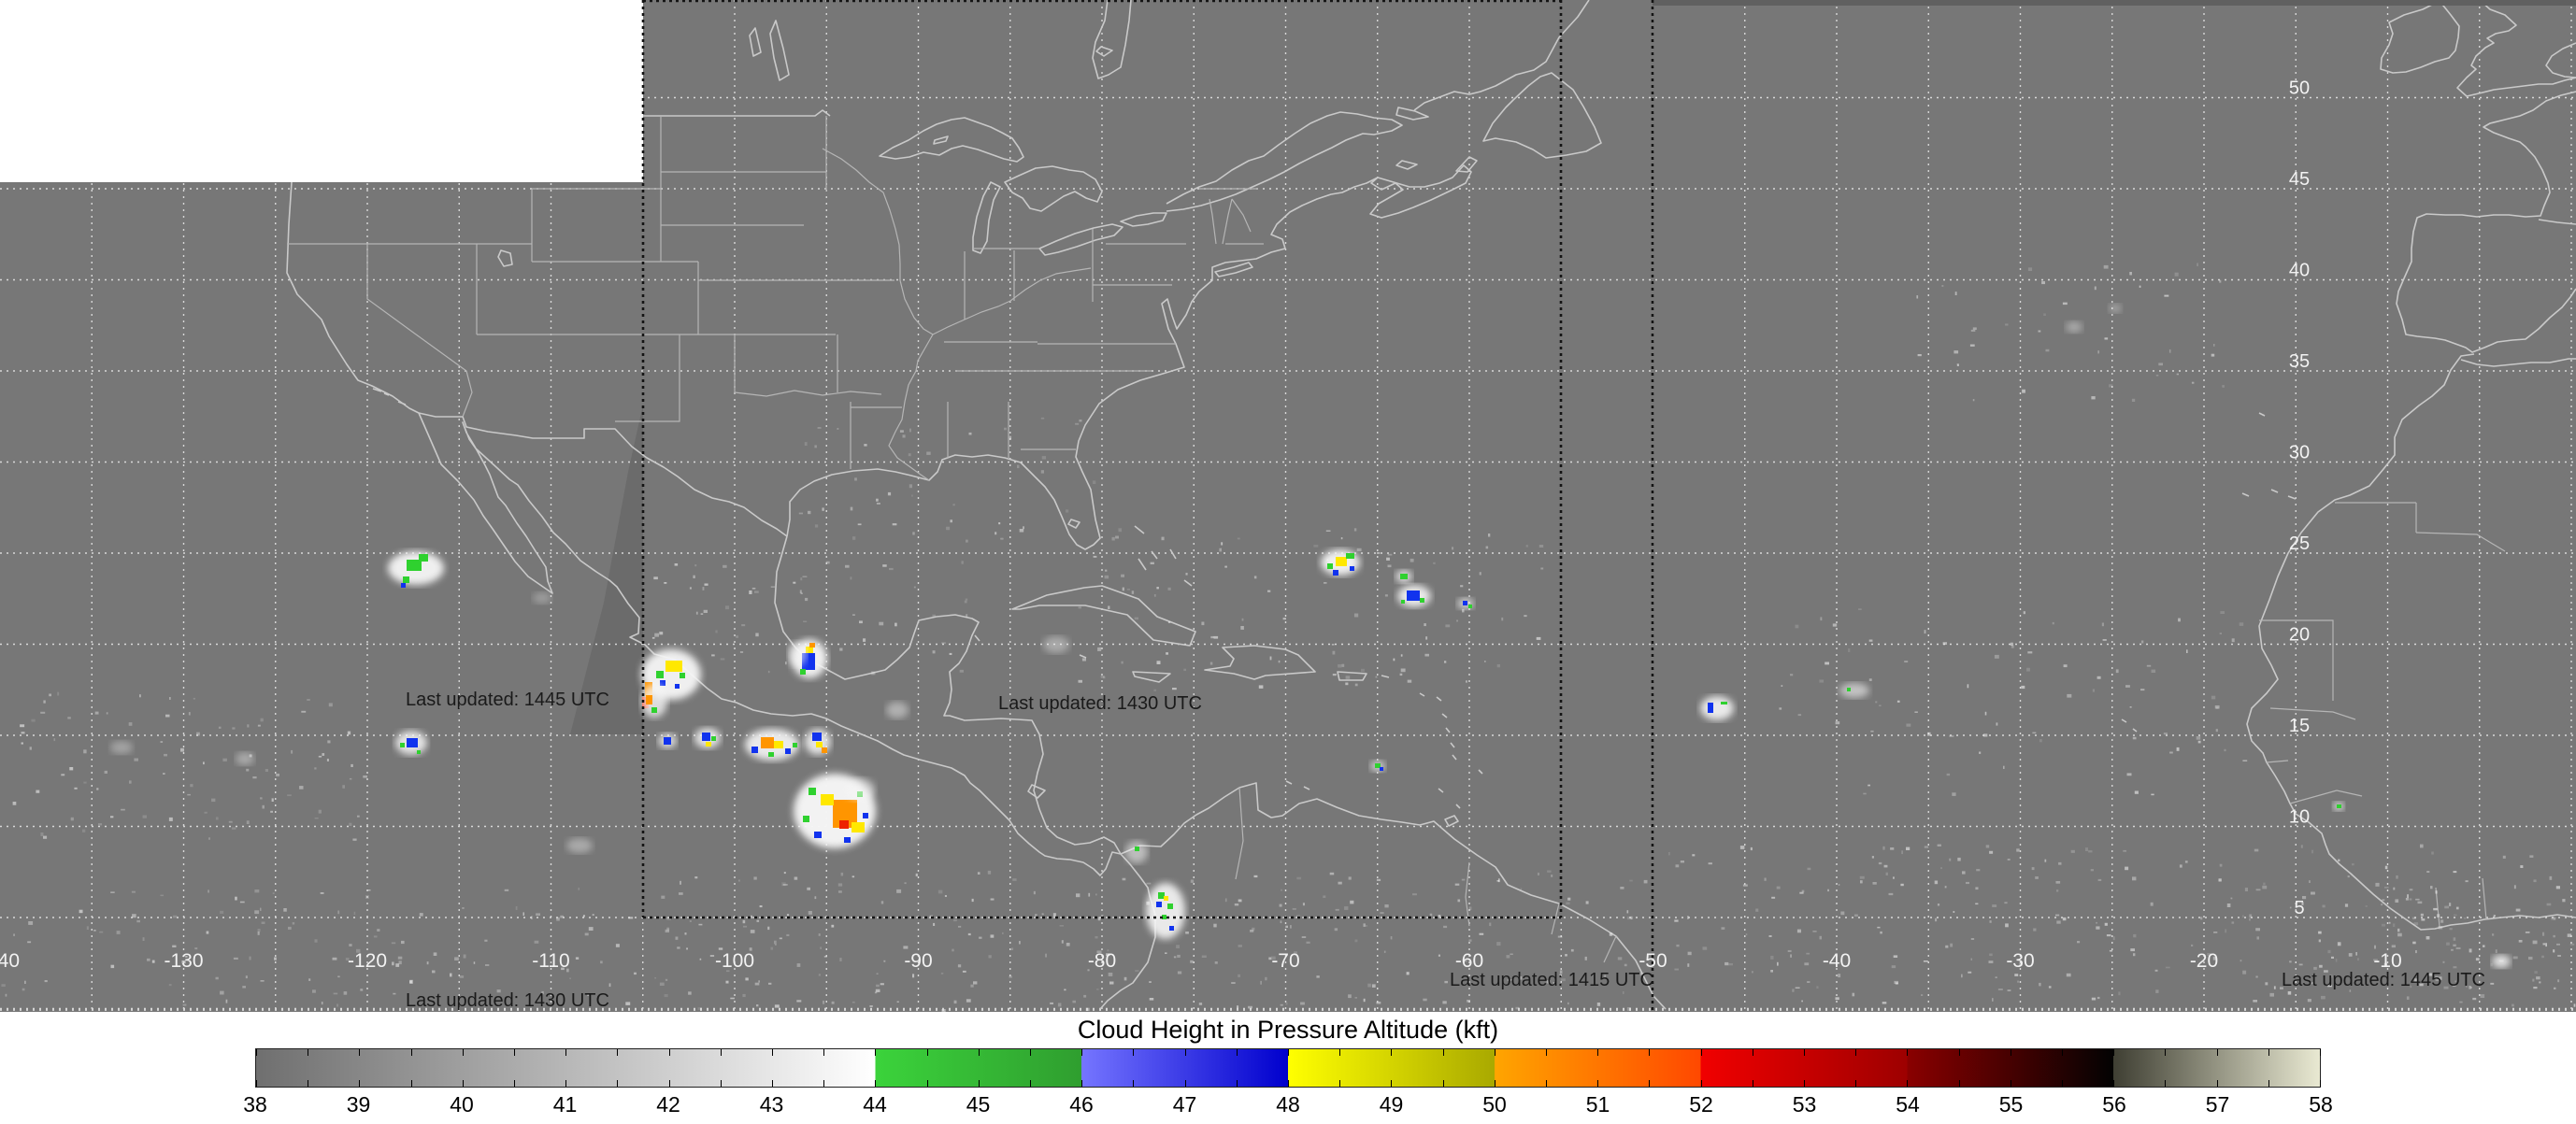 This screenshot has height=1124, width=2576. What do you see at coordinates (1081, 1105) in the screenshot?
I see `colorbar-value-label: 46` at bounding box center [1081, 1105].